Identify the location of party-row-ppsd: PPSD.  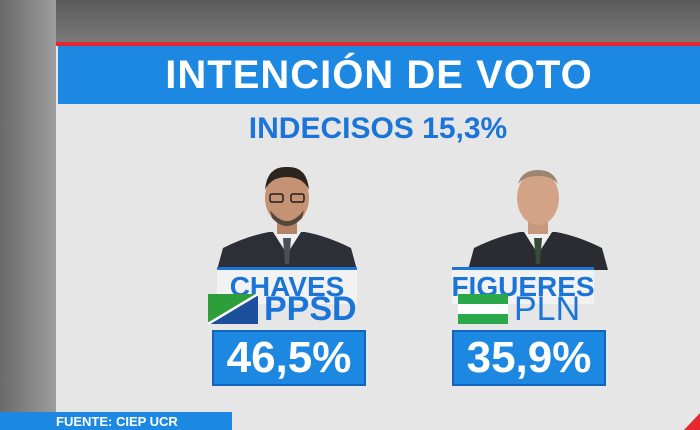
(282, 309).